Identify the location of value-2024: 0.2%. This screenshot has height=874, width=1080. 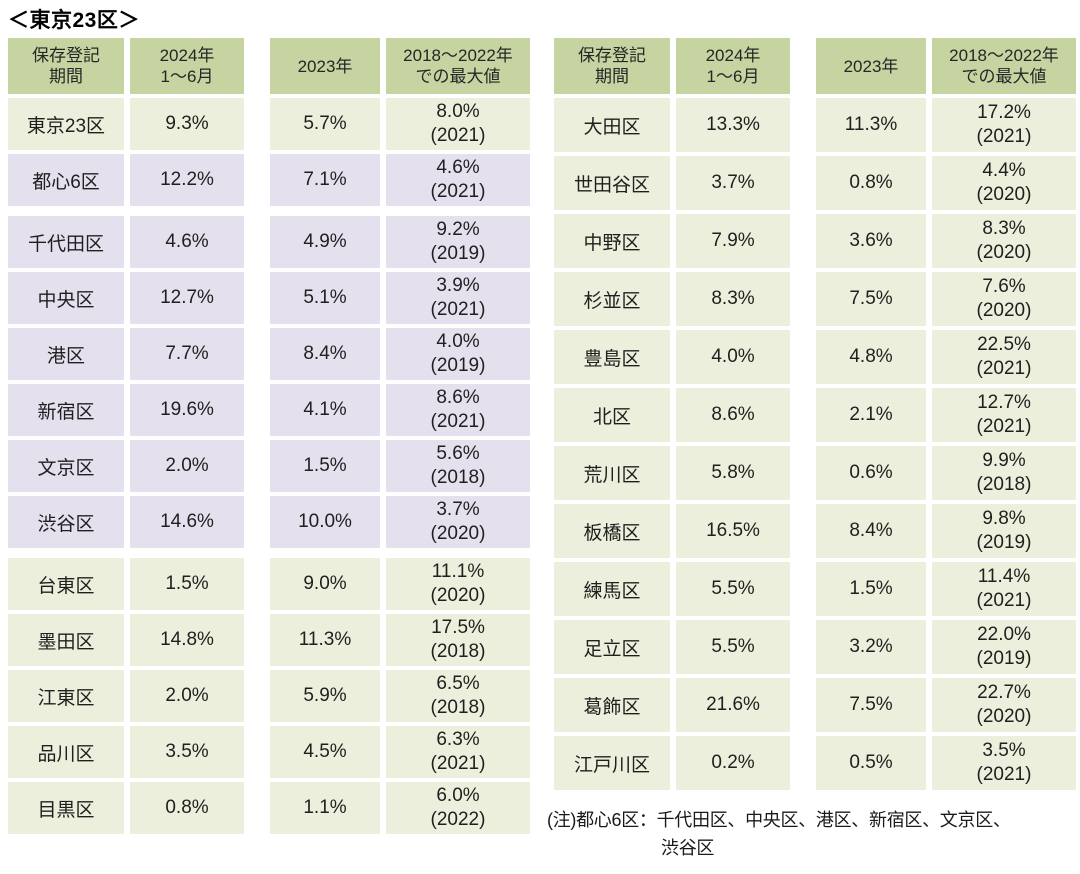
(733, 762).